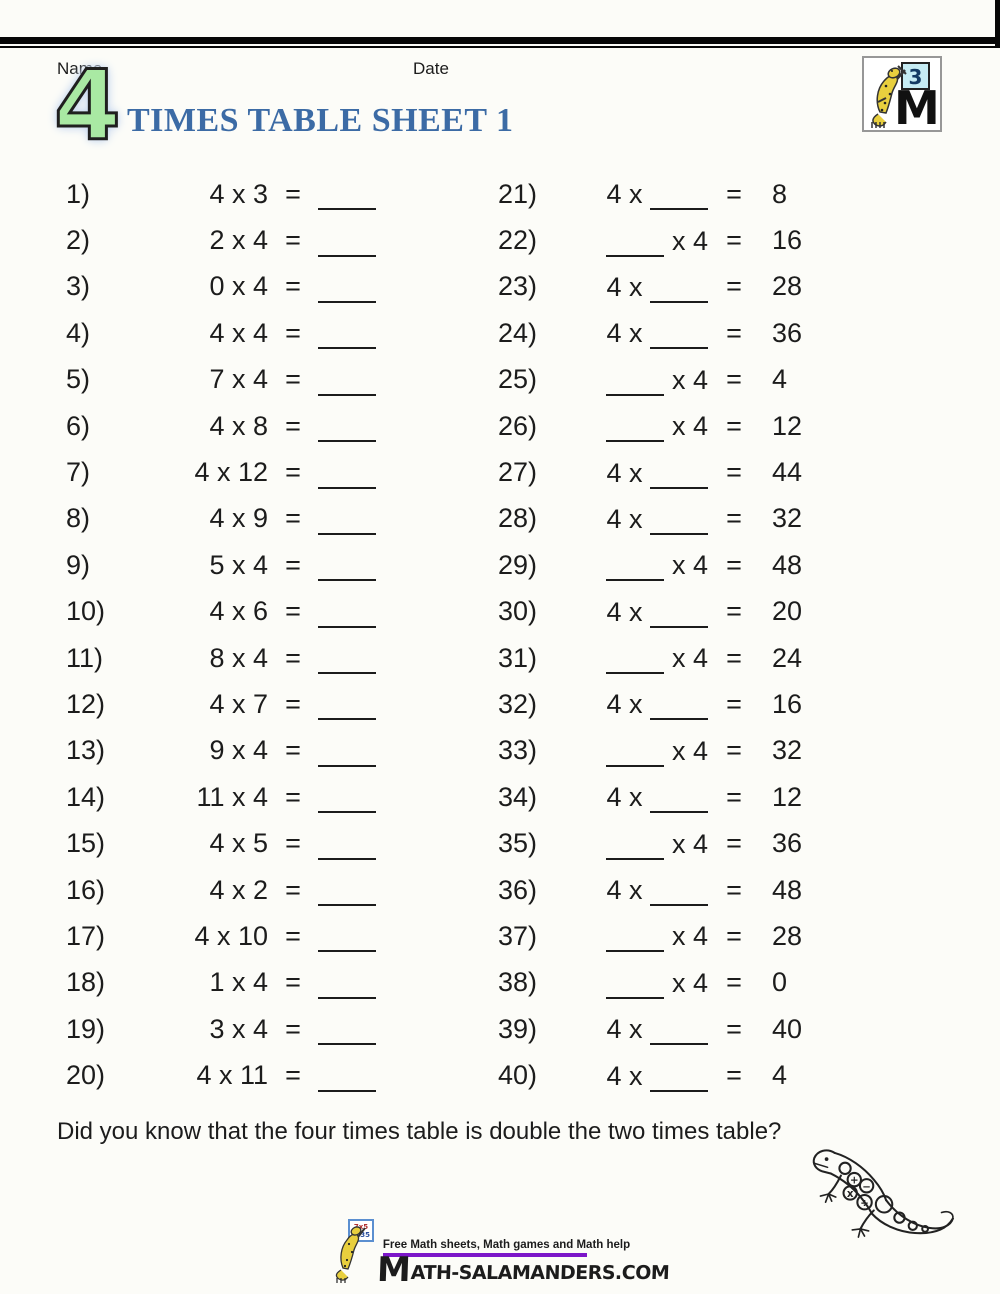 The width and height of the screenshot is (1000, 1294). I want to click on problem-expression: 4 x 8, so click(238, 425).